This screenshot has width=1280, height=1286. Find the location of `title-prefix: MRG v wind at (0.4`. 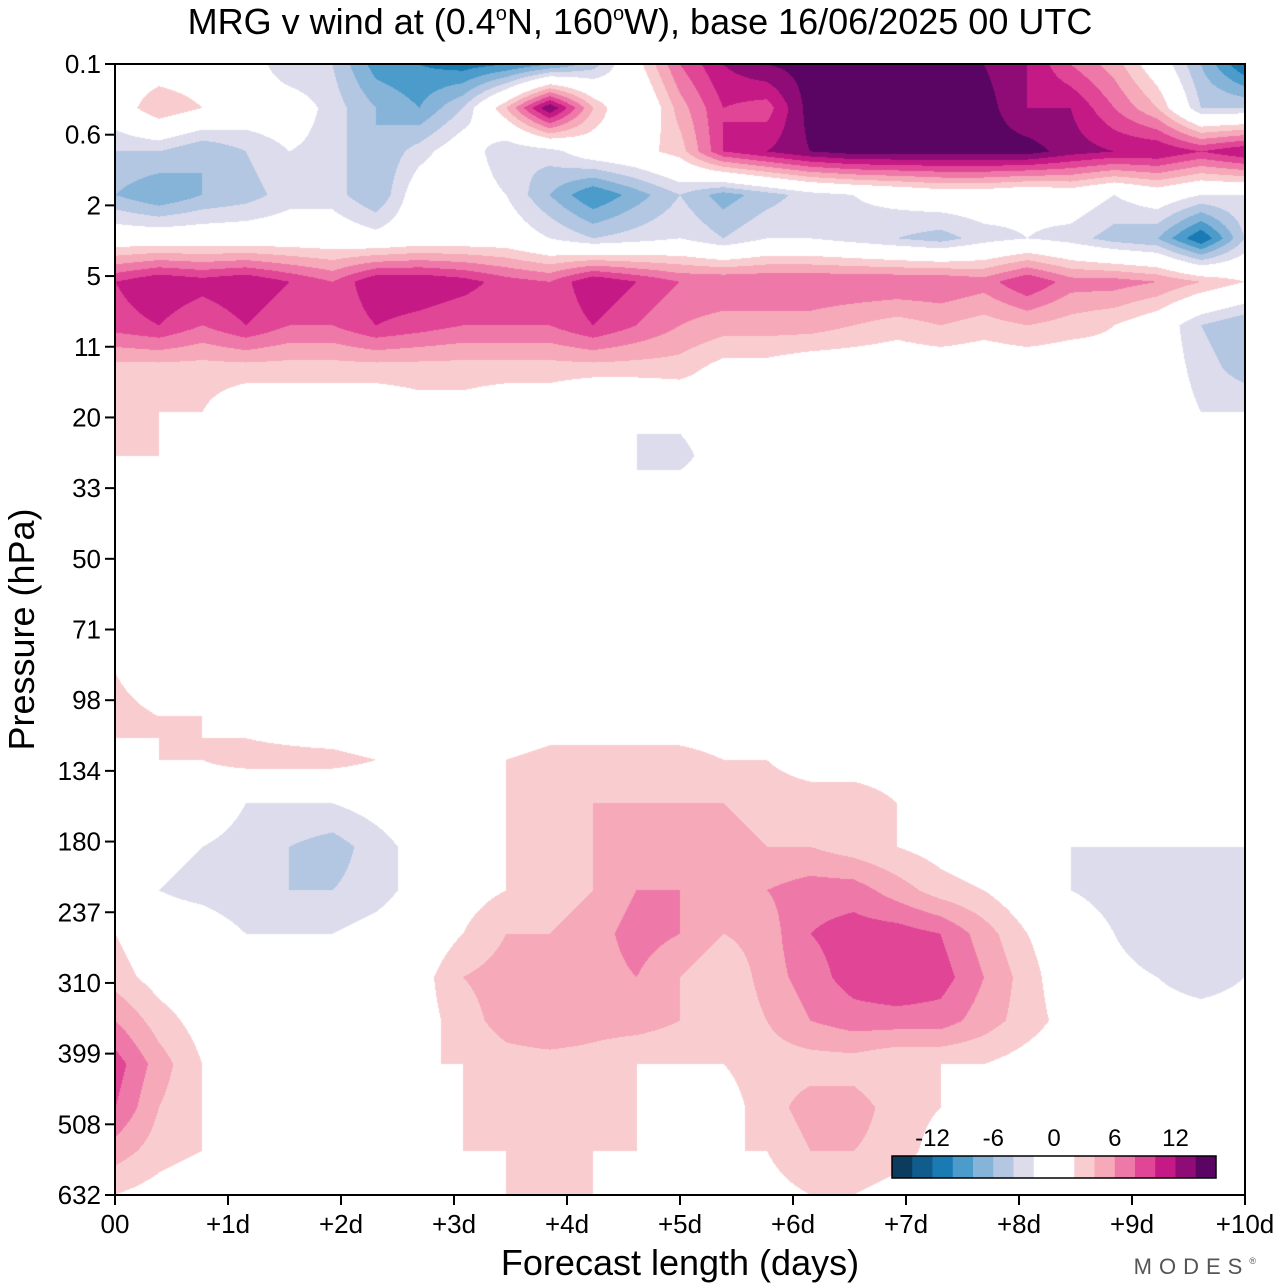

title-prefix: MRG v wind at (0.4 is located at coordinates (341, 21).